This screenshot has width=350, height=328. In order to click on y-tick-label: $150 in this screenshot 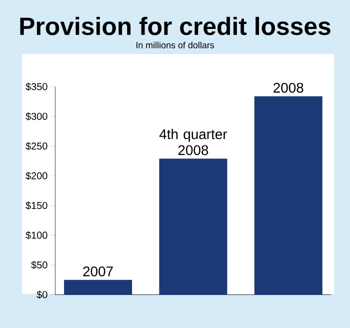, I will do `click(37, 206)`.